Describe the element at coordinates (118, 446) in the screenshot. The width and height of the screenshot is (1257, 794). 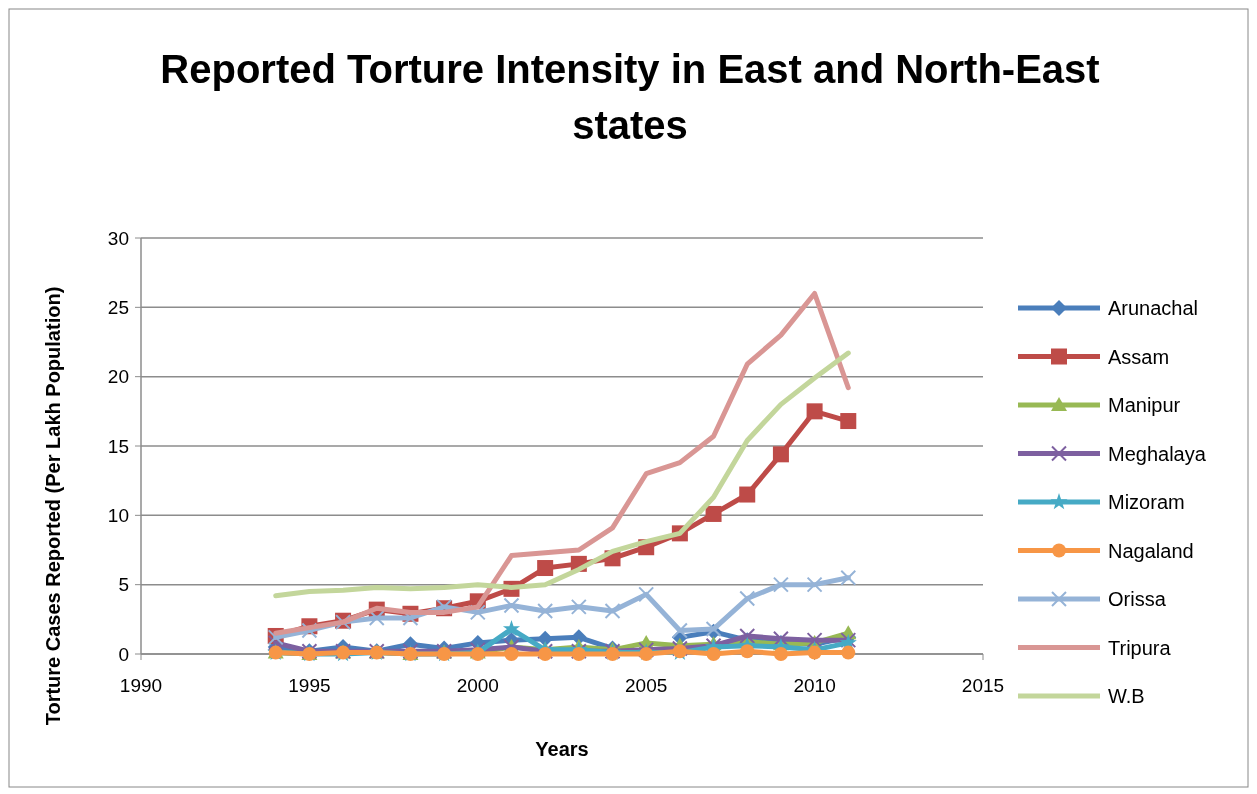
I see `y-tick-label: 15` at that location.